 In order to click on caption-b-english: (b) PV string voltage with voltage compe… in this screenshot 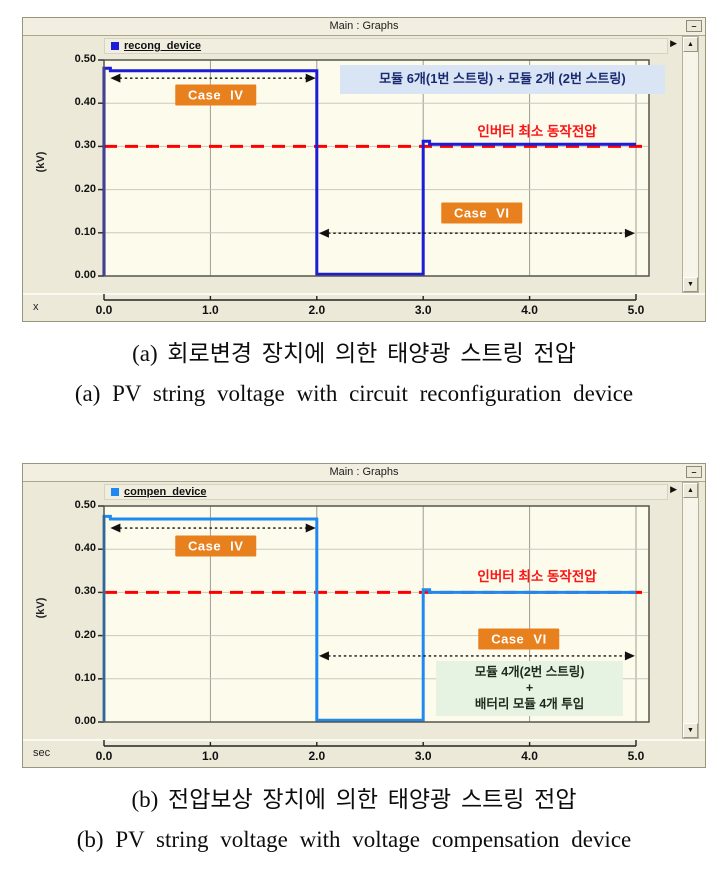, I will do `click(354, 839)`.